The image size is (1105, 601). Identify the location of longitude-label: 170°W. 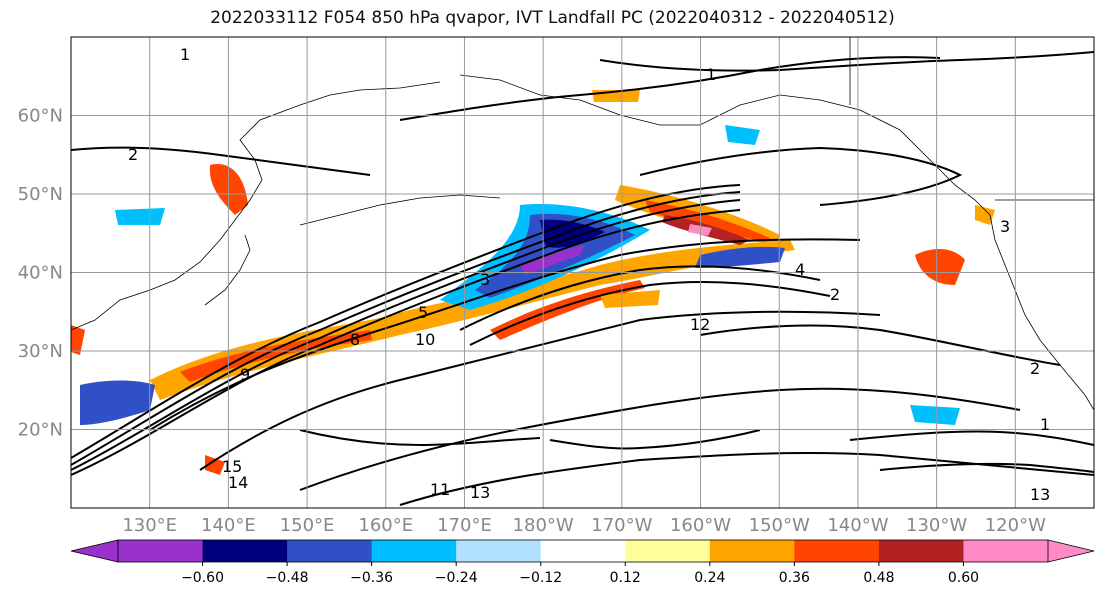
(621, 525).